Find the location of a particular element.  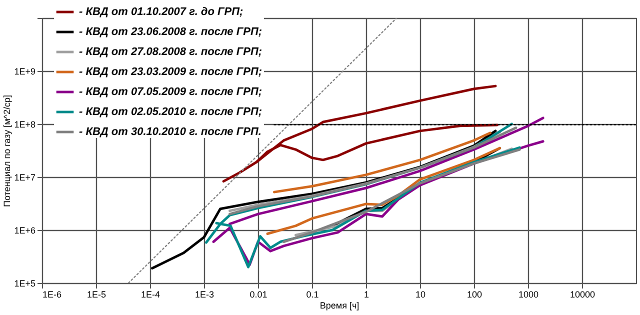

x-tick-label: 1000 is located at coordinates (528, 295).